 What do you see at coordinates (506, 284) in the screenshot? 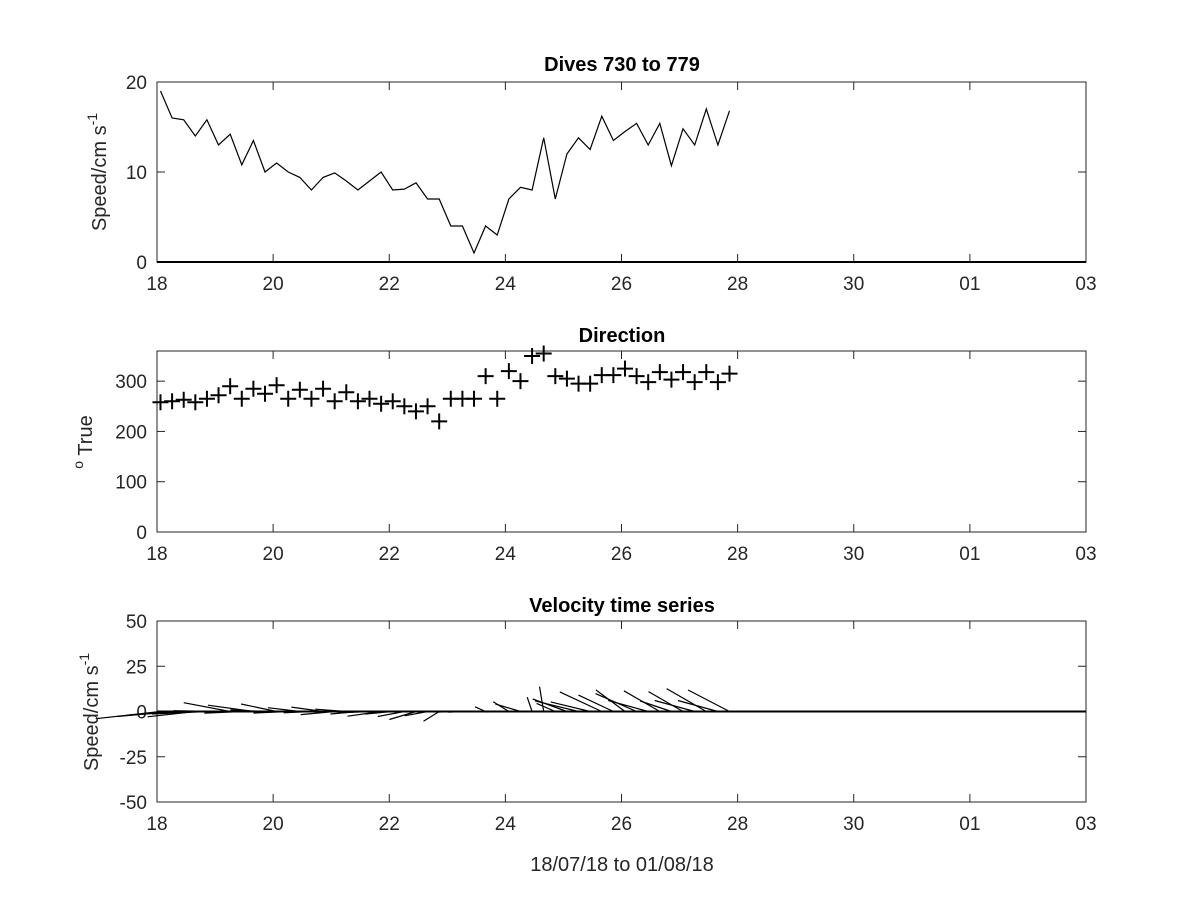
I see `speed-xtick-label: 24` at bounding box center [506, 284].